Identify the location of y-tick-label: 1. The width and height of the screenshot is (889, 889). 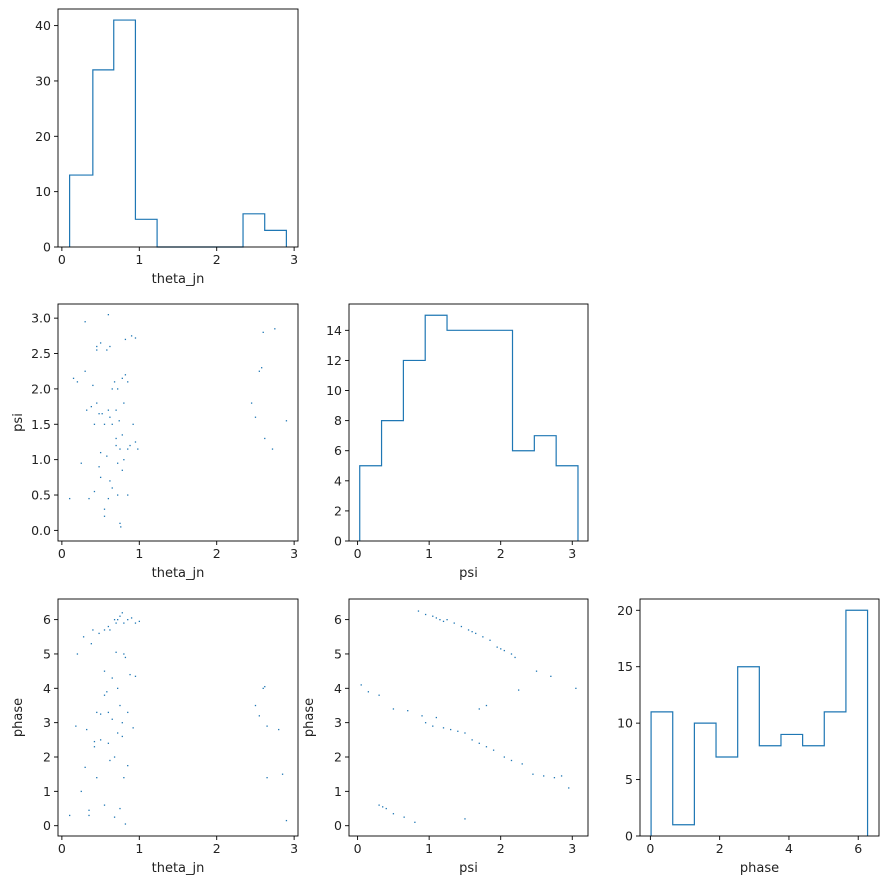
(338, 791).